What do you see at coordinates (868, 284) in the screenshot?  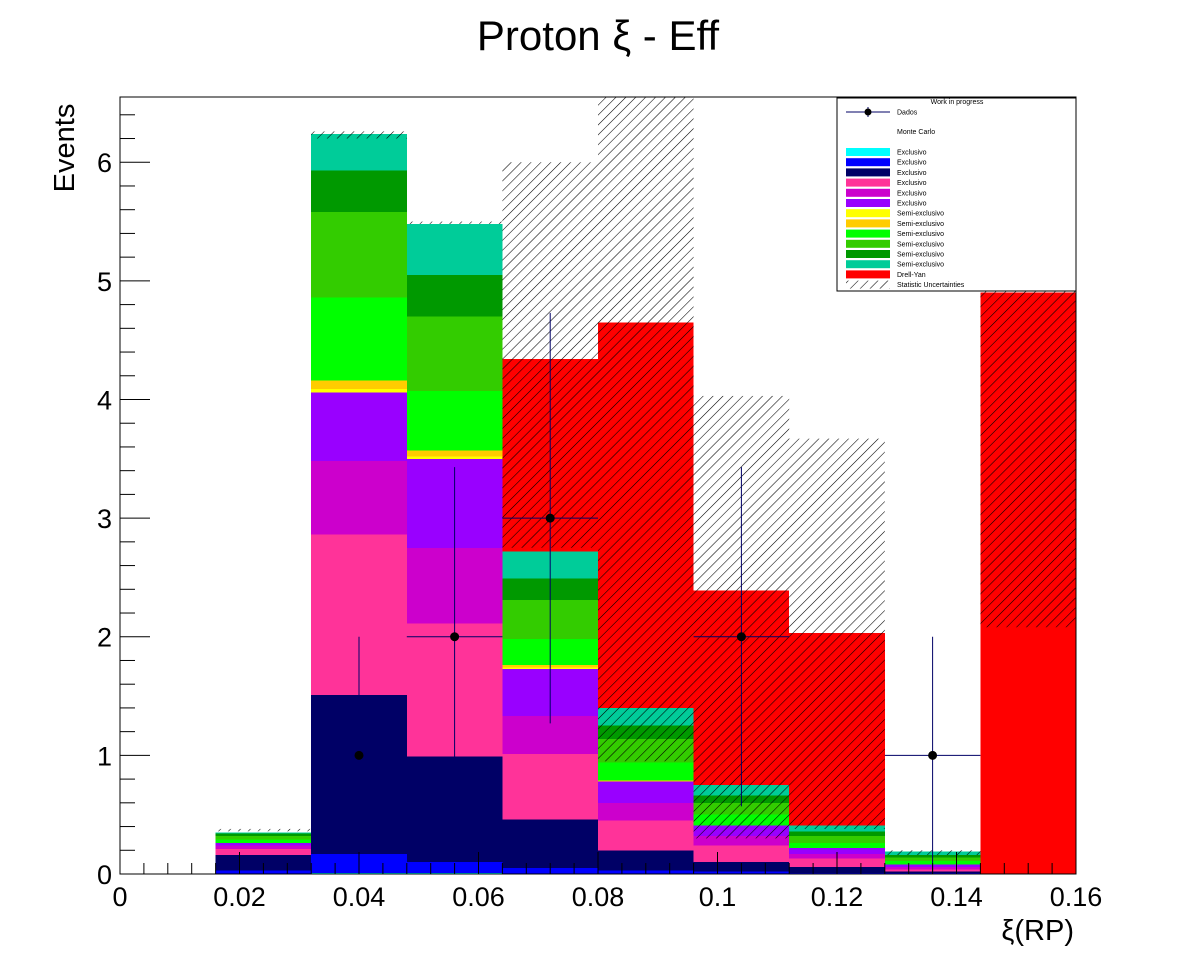 I see `legend-uncertainty-swatch` at bounding box center [868, 284].